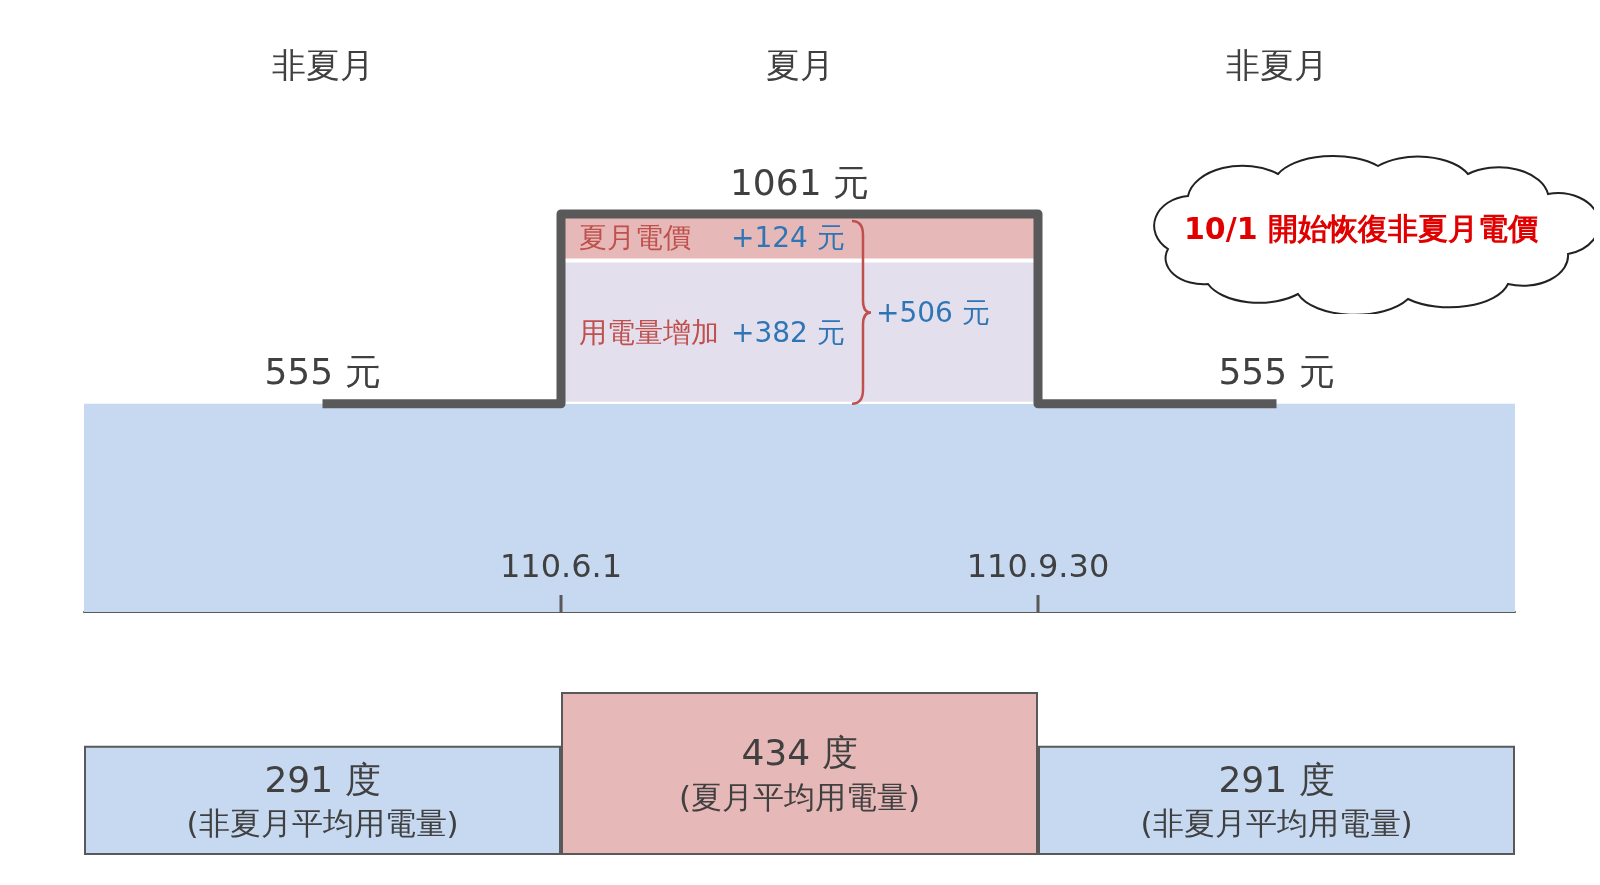 This screenshot has width=1600, height=885. What do you see at coordinates (932, 312) in the screenshot?
I see `annotation: +506 元` at bounding box center [932, 312].